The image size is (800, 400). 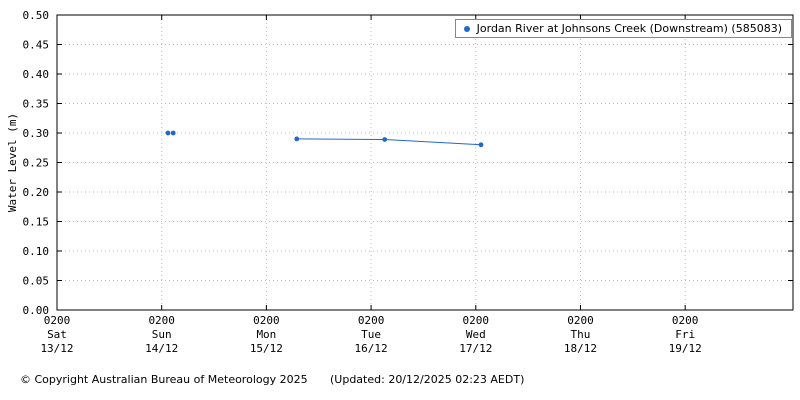 What do you see at coordinates (162, 334) in the screenshot?
I see `x-tick-day-label: Sun` at bounding box center [162, 334].